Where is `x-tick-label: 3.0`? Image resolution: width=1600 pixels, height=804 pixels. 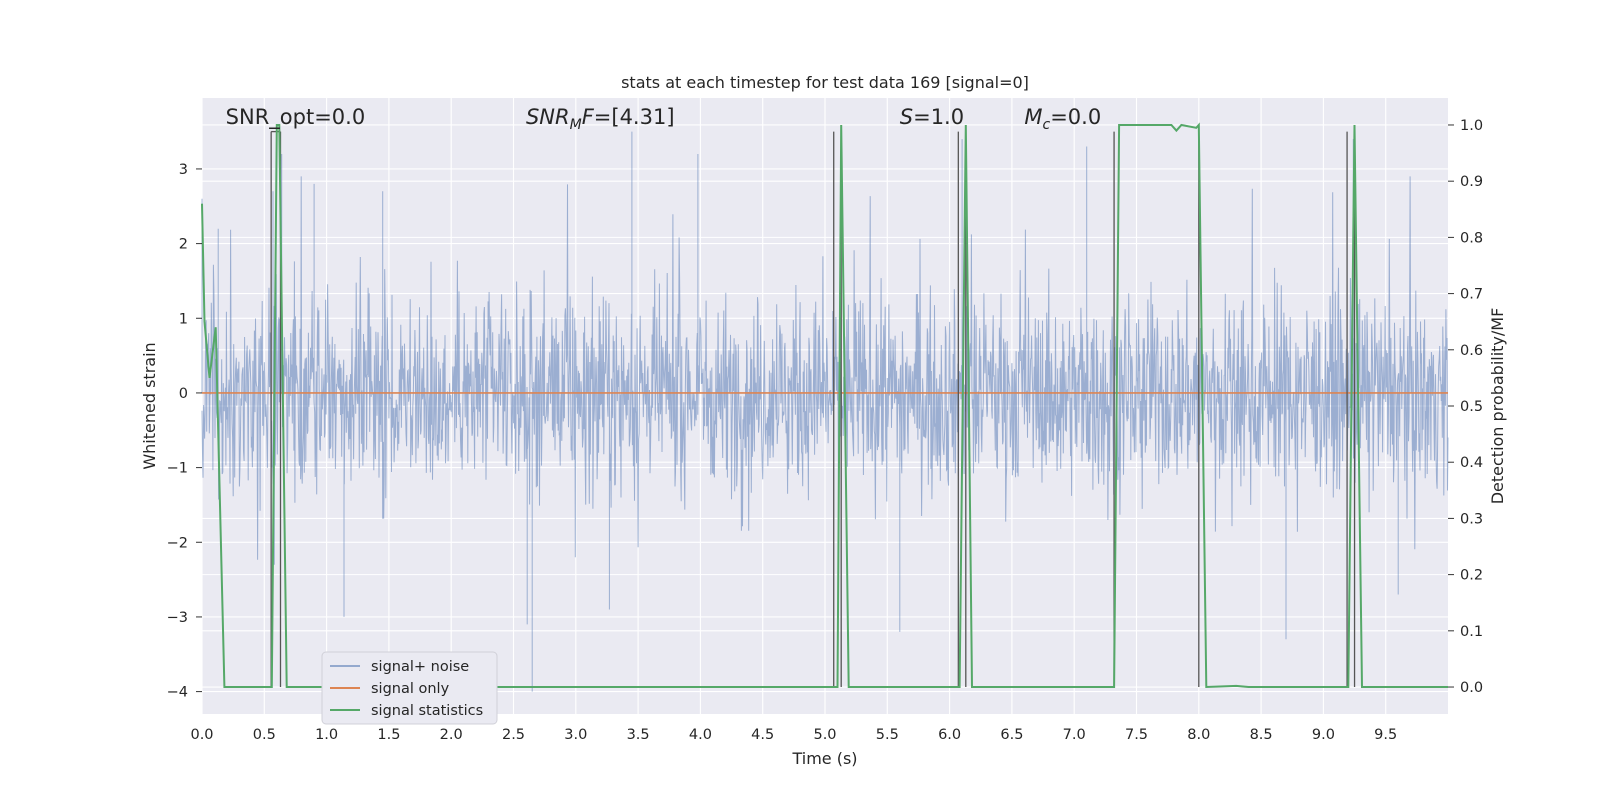 x-tick-label: 3.0 is located at coordinates (575, 735).